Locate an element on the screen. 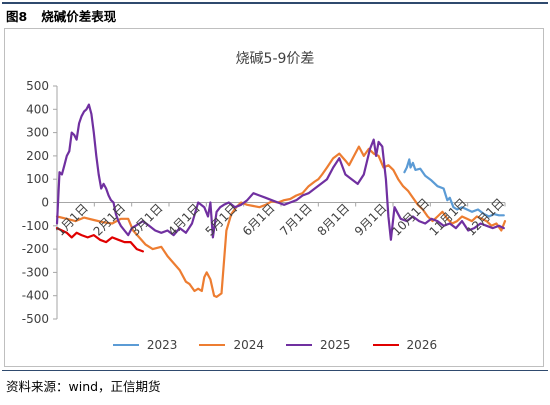 This screenshot has width=550, height=405. legend-label: 2026 is located at coordinates (422, 345).